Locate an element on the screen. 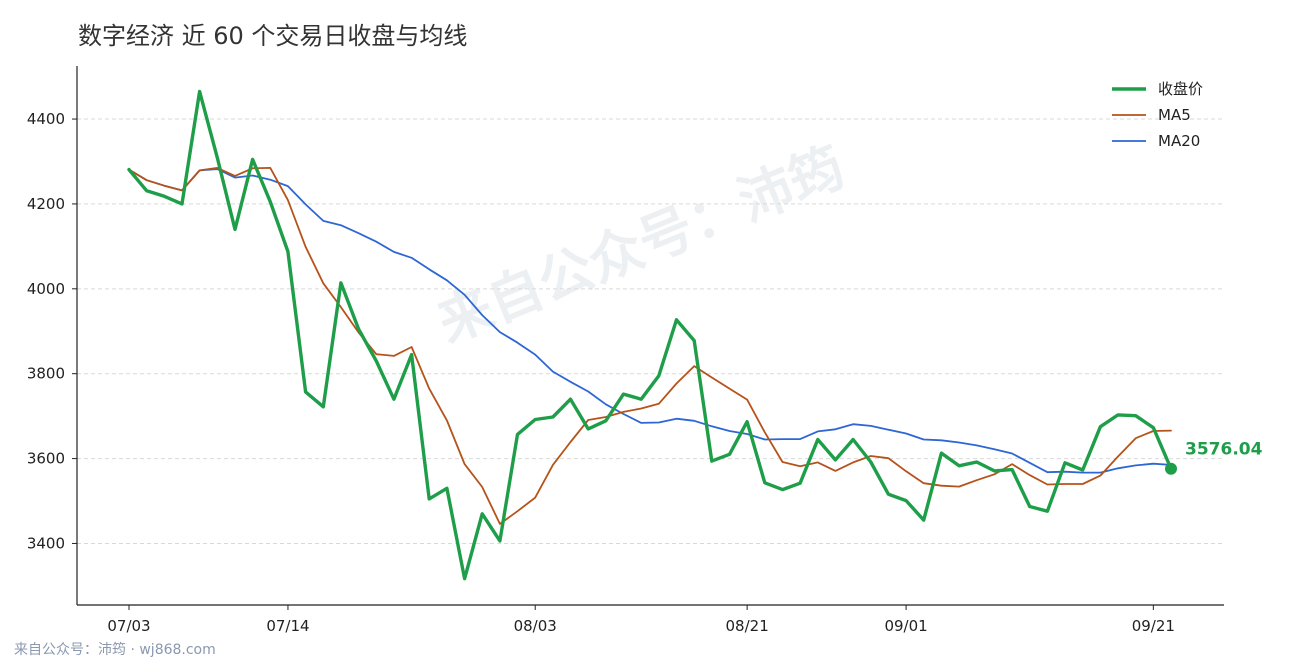  last-point-group: 3576.04 is located at coordinates (1214, 457).